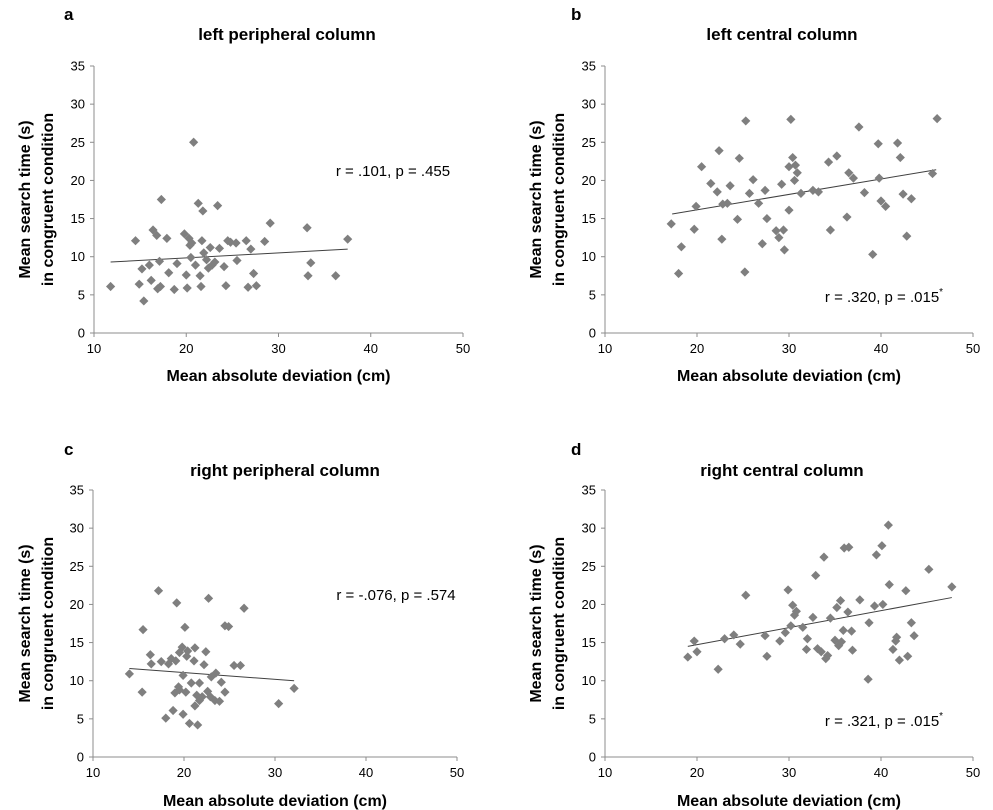 This screenshot has width=993, height=810. I want to click on y-axis-title-line1: Mean search time (s), so click(536, 199).